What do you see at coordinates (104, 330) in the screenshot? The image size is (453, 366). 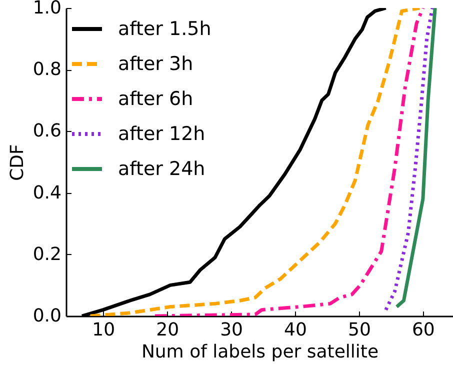 I see `x-tick-label: 10` at bounding box center [104, 330].